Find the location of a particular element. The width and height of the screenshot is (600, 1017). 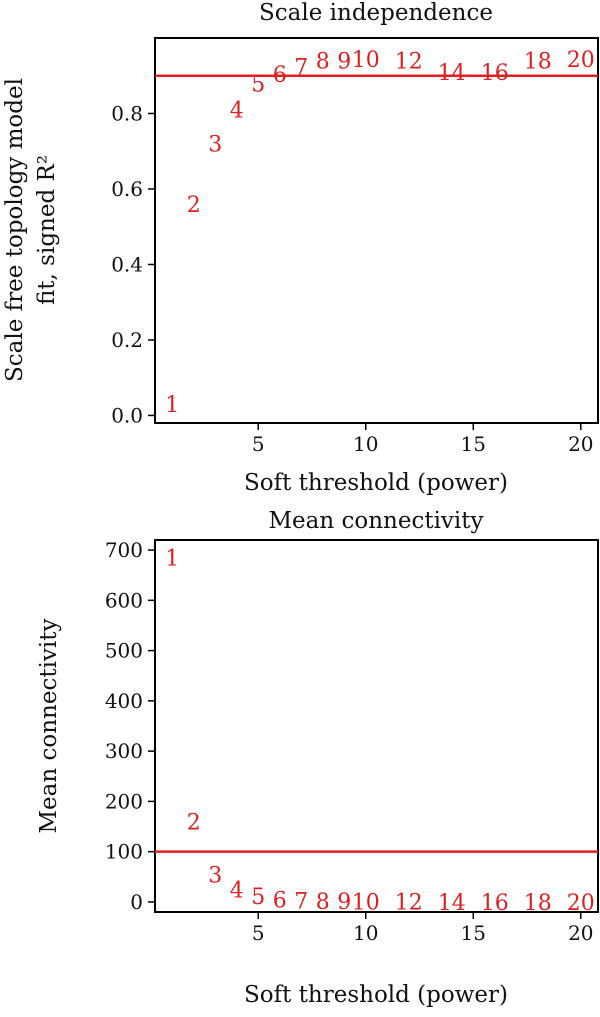

y-tick-label: 500 is located at coordinates (124, 651).